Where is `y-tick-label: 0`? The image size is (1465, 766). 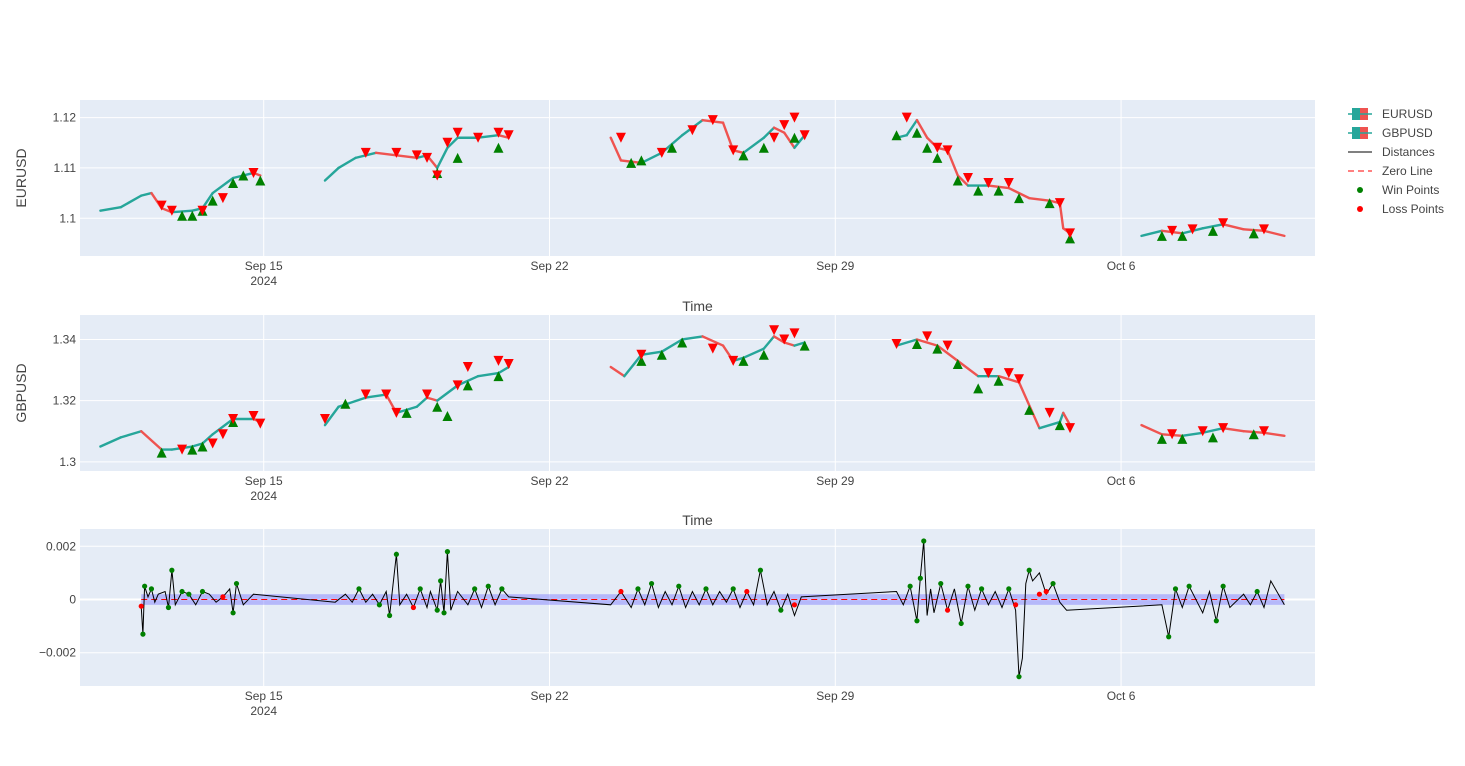
y-tick-label: 0 is located at coordinates (72, 600).